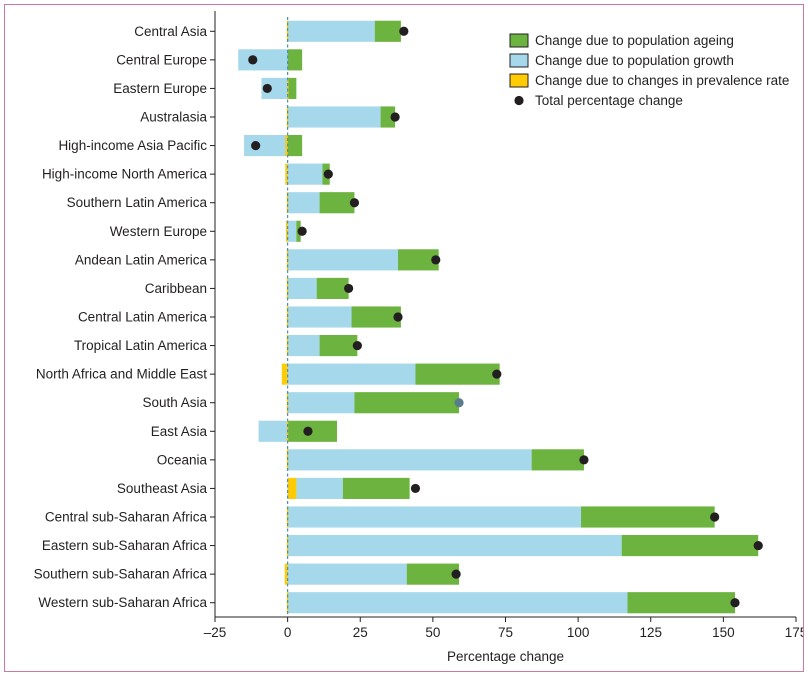 The width and height of the screenshot is (809, 676). Describe the element at coordinates (315, 488) in the screenshot. I see `bar-growth-southeast-asia` at that location.